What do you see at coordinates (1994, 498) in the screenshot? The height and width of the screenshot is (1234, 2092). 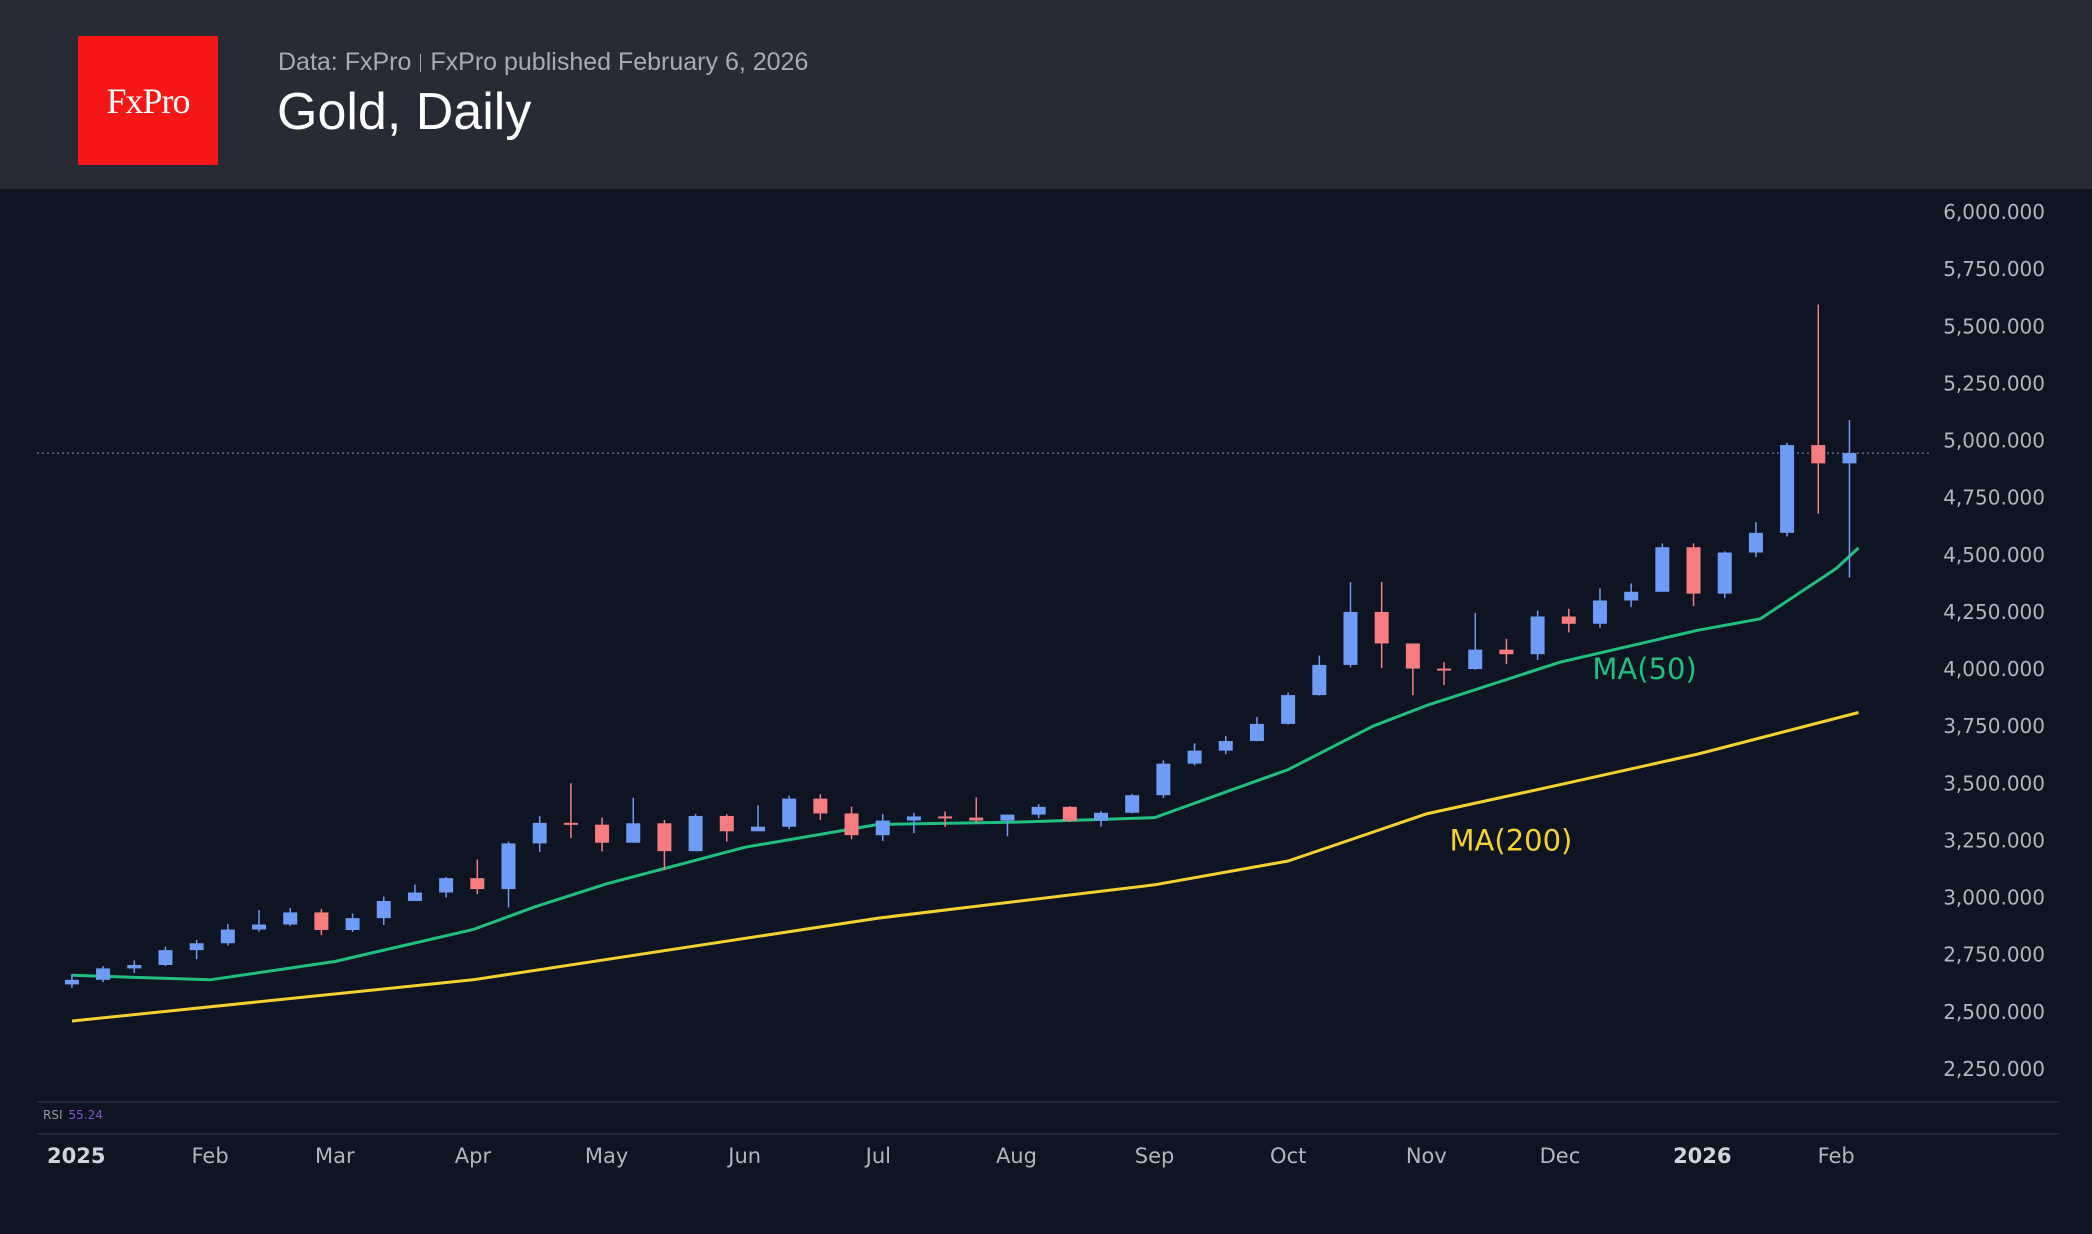 I see `y-tick-label: 4,750.000` at bounding box center [1994, 498].